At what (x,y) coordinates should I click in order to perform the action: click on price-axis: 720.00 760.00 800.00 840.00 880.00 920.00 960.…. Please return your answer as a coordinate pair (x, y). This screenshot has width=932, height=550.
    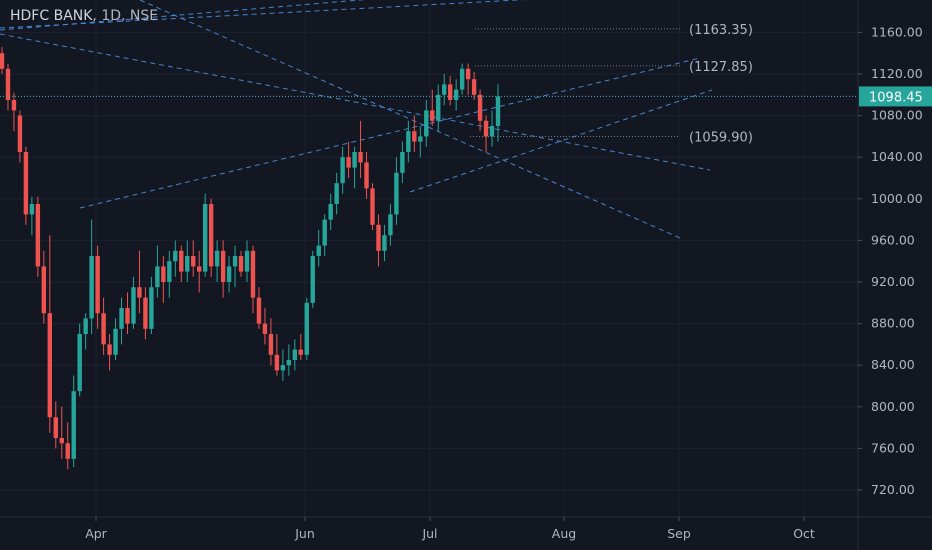
    Looking at the image, I should click on (894, 275).